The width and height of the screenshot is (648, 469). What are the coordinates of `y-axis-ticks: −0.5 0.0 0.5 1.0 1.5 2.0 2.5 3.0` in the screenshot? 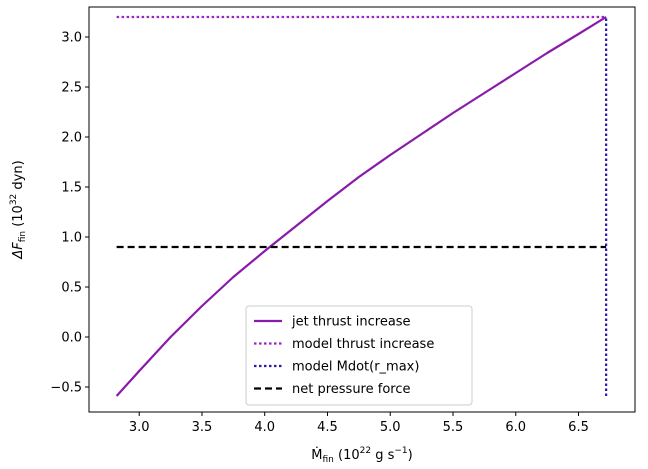 It's located at (69, 213).